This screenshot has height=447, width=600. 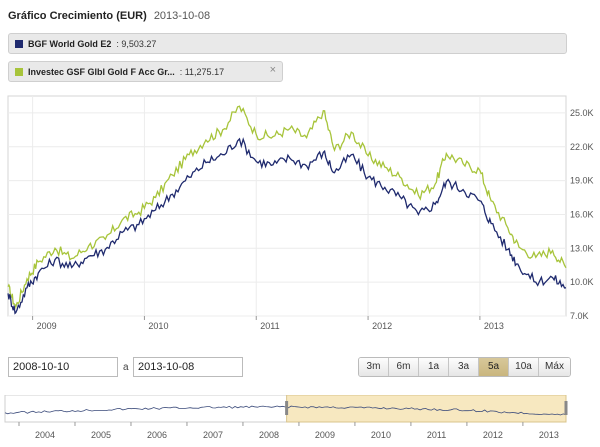 What do you see at coordinates (549, 435) in the screenshot?
I see `navigator-year-label: 2013` at bounding box center [549, 435].